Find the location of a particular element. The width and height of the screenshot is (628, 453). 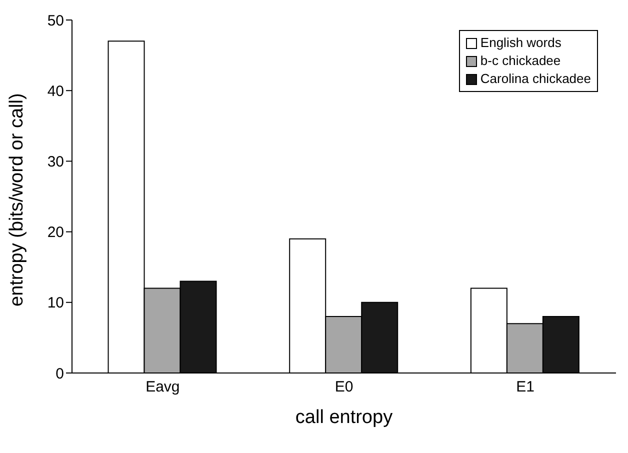

y-tick-label: 30 is located at coordinates (55, 162).